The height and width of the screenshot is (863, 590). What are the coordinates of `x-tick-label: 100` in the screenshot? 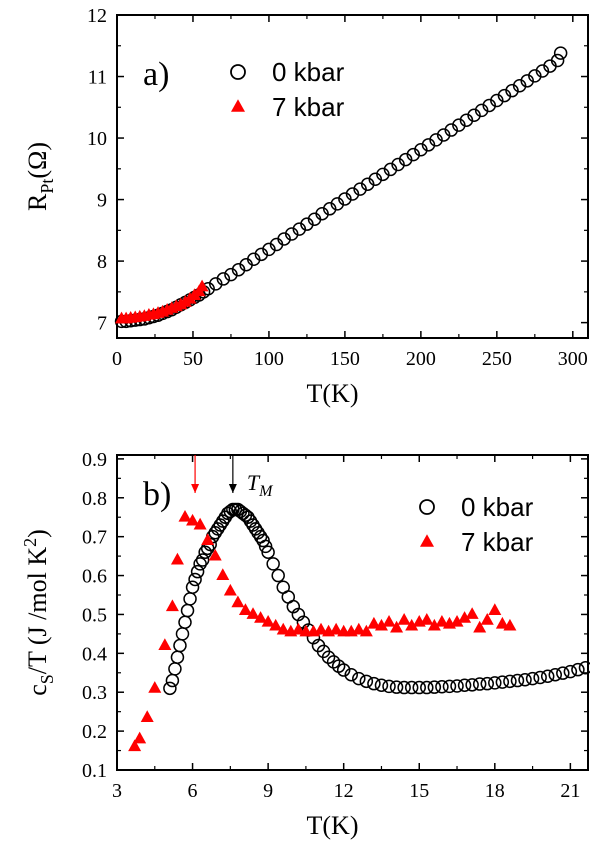 It's located at (269, 359).